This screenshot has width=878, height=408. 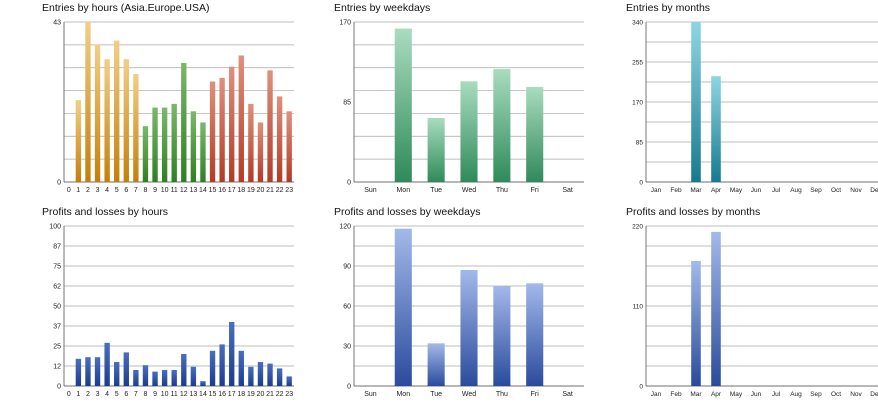 What do you see at coordinates (370, 190) in the screenshot?
I see `x-tick-label: Sun` at bounding box center [370, 190].